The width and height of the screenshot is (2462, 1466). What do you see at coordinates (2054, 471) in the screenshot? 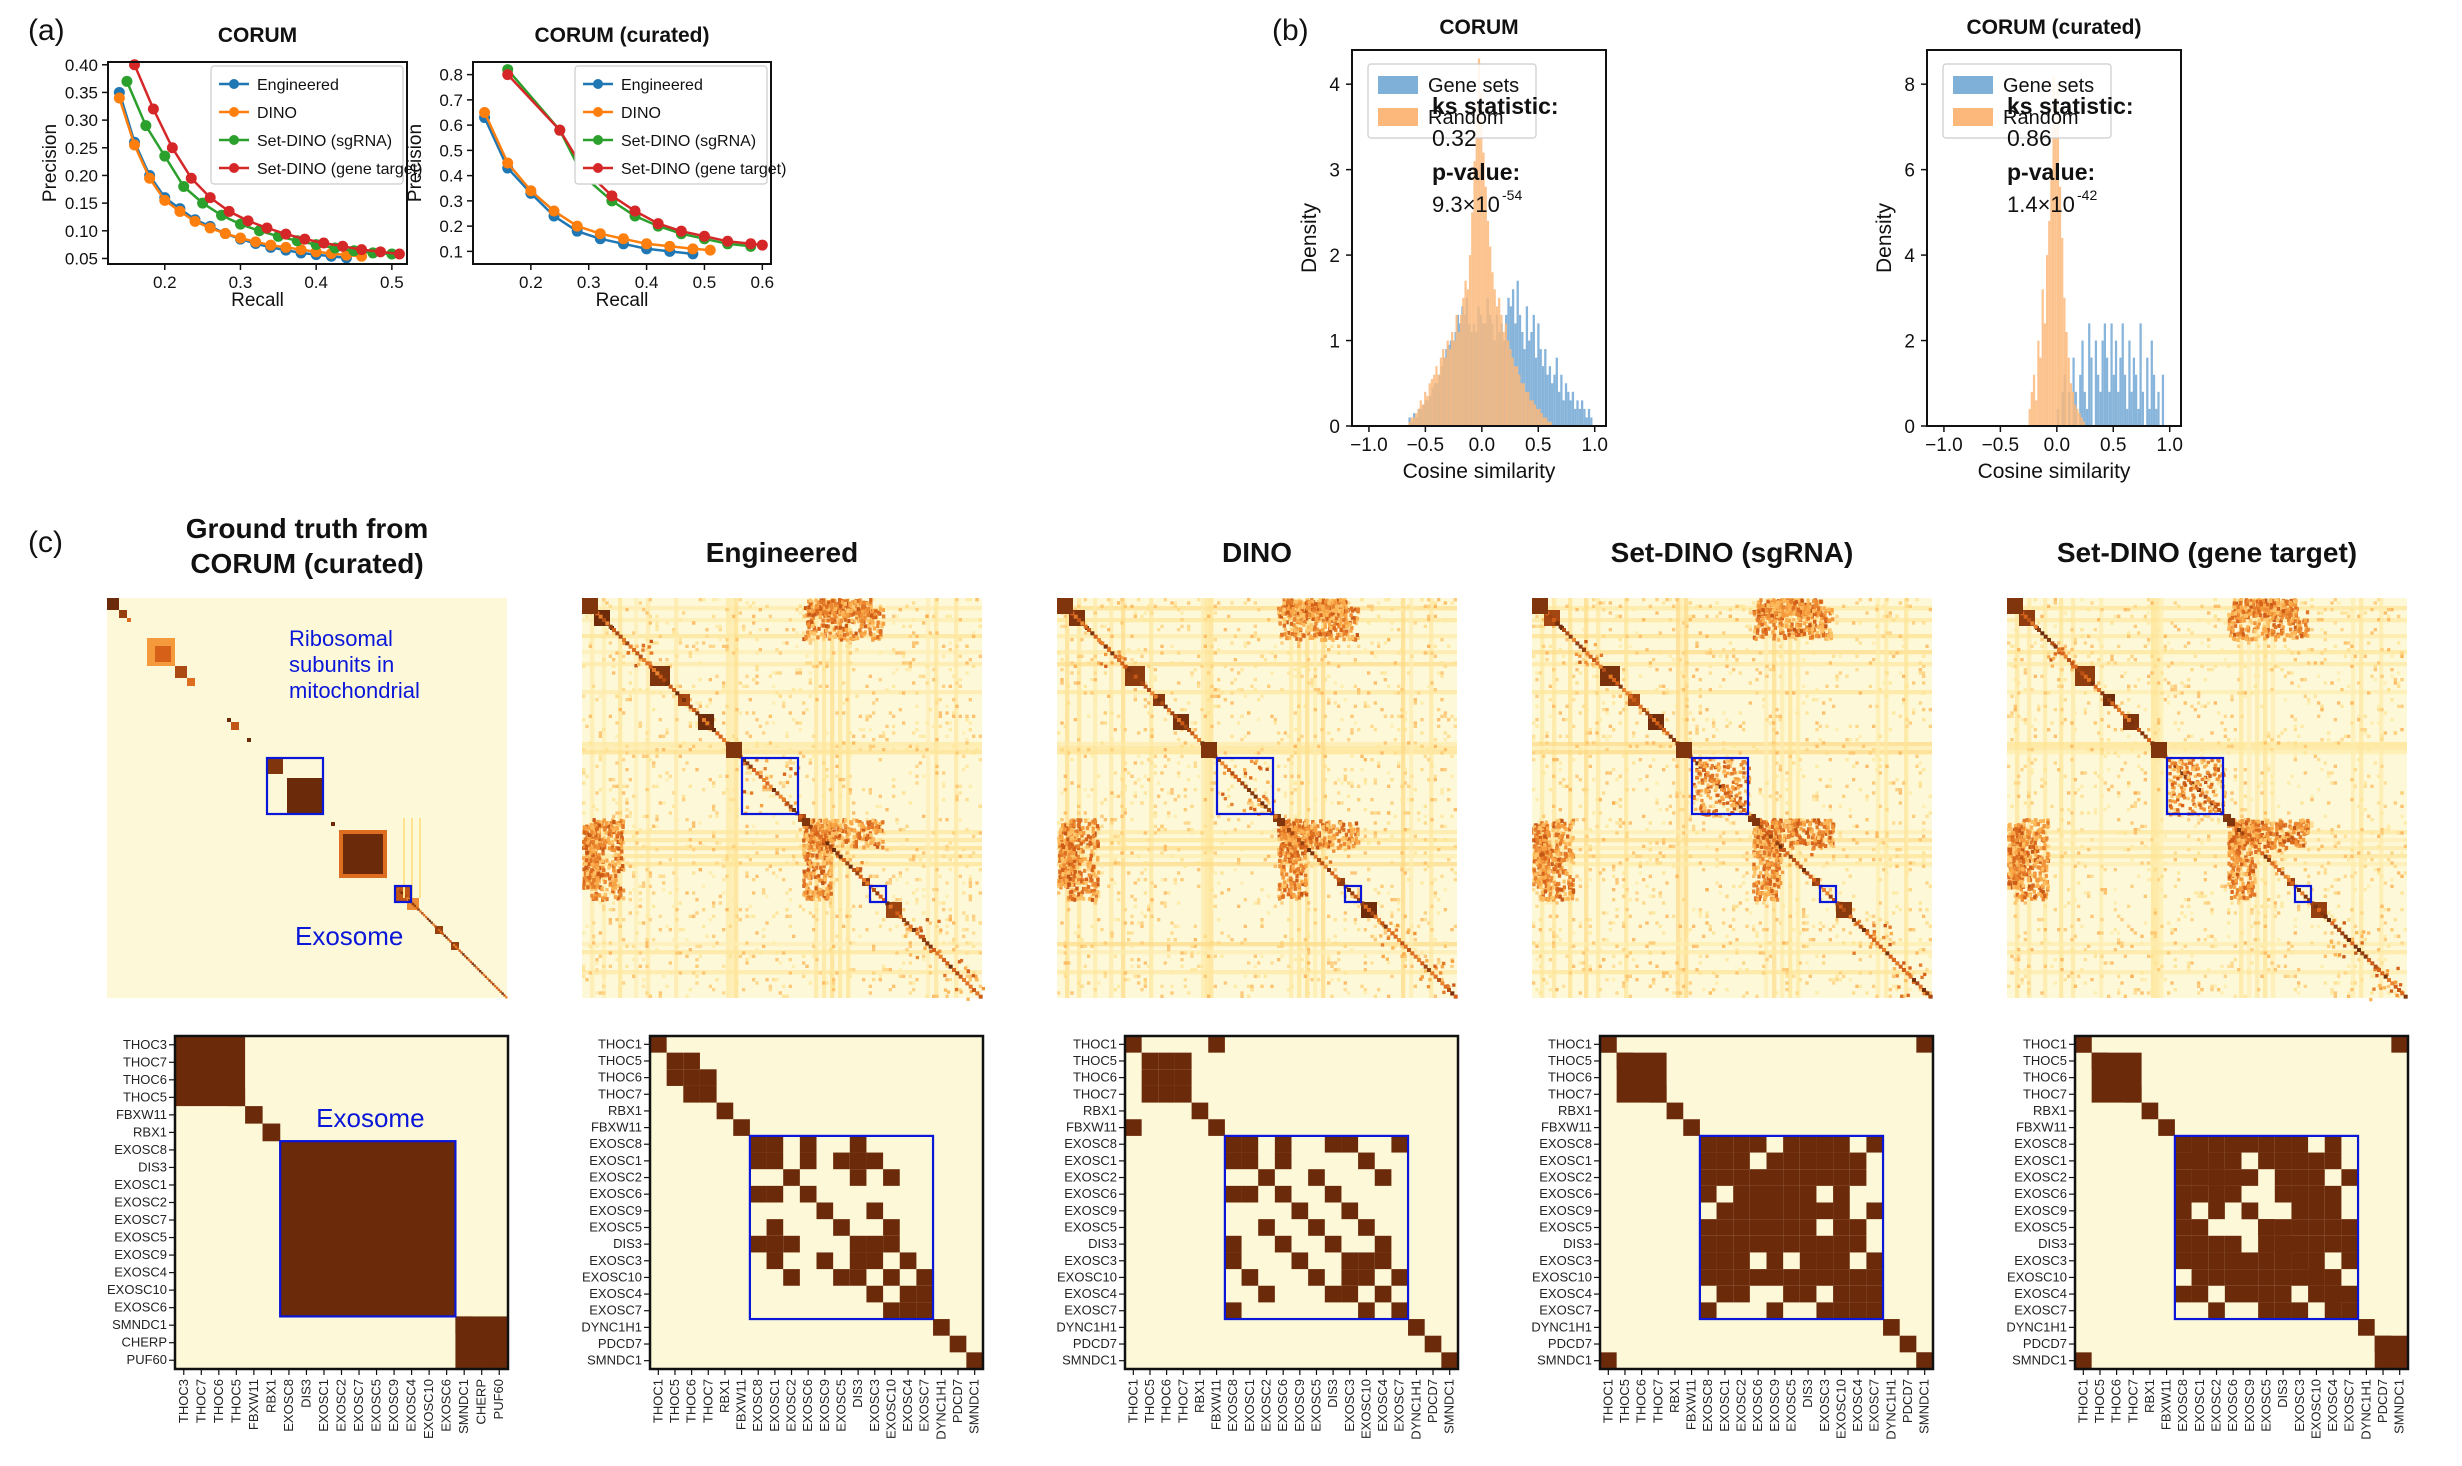
I see `x-axis-label: Cosine similarity` at bounding box center [2054, 471].